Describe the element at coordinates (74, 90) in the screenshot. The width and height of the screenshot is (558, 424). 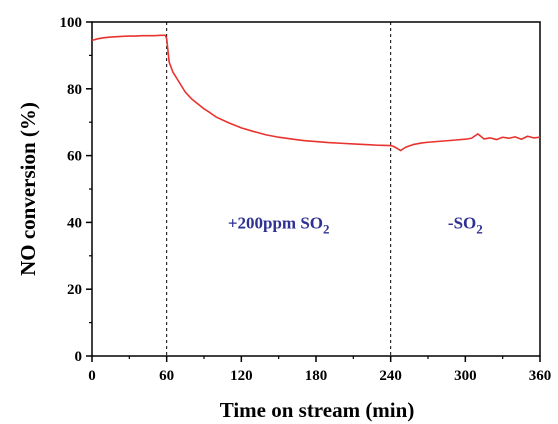
I see `y-tick-label: 80` at that location.